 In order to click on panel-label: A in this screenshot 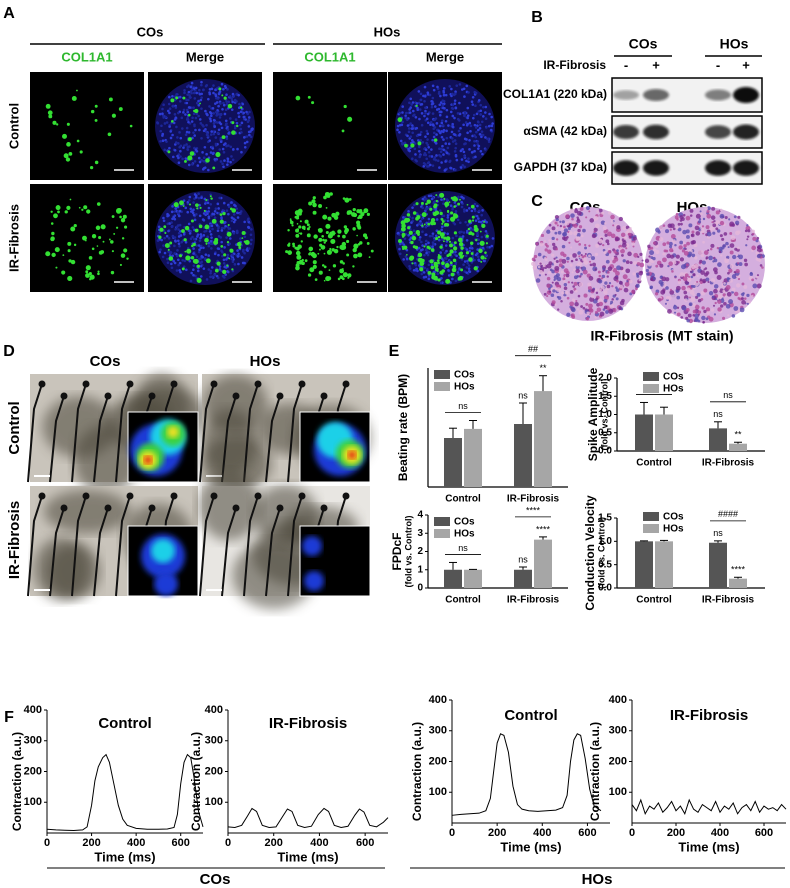, I will do `click(9, 13)`.